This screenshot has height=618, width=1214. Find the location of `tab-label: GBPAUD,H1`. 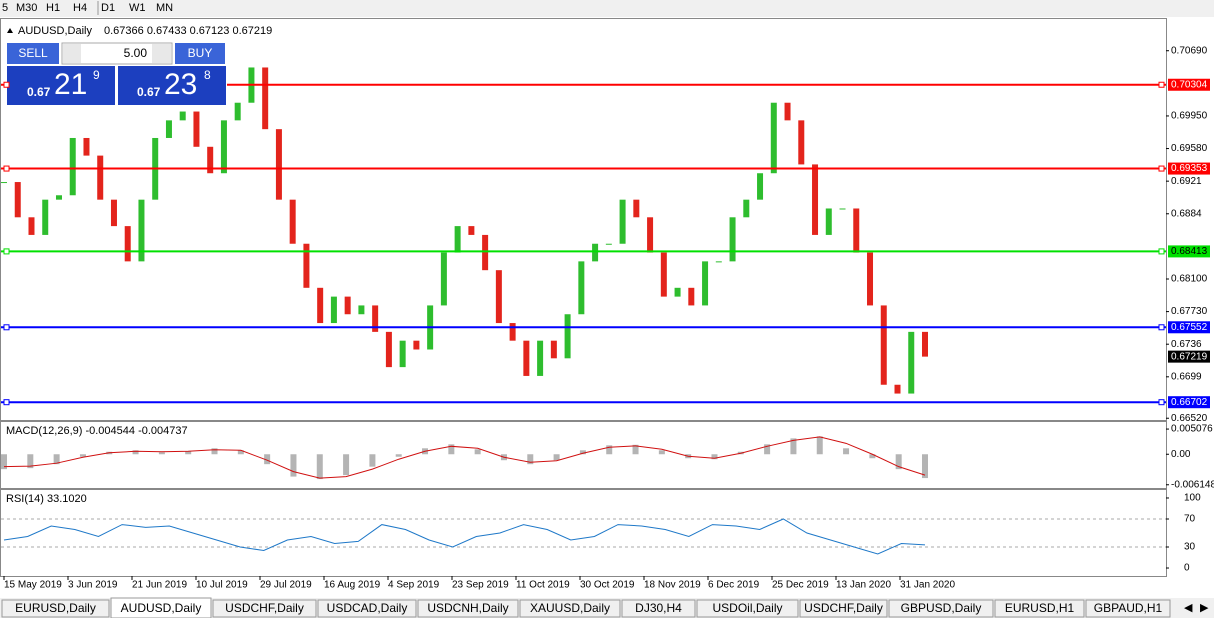

tab-label: GBPAUD,H1 is located at coordinates (1128, 608).